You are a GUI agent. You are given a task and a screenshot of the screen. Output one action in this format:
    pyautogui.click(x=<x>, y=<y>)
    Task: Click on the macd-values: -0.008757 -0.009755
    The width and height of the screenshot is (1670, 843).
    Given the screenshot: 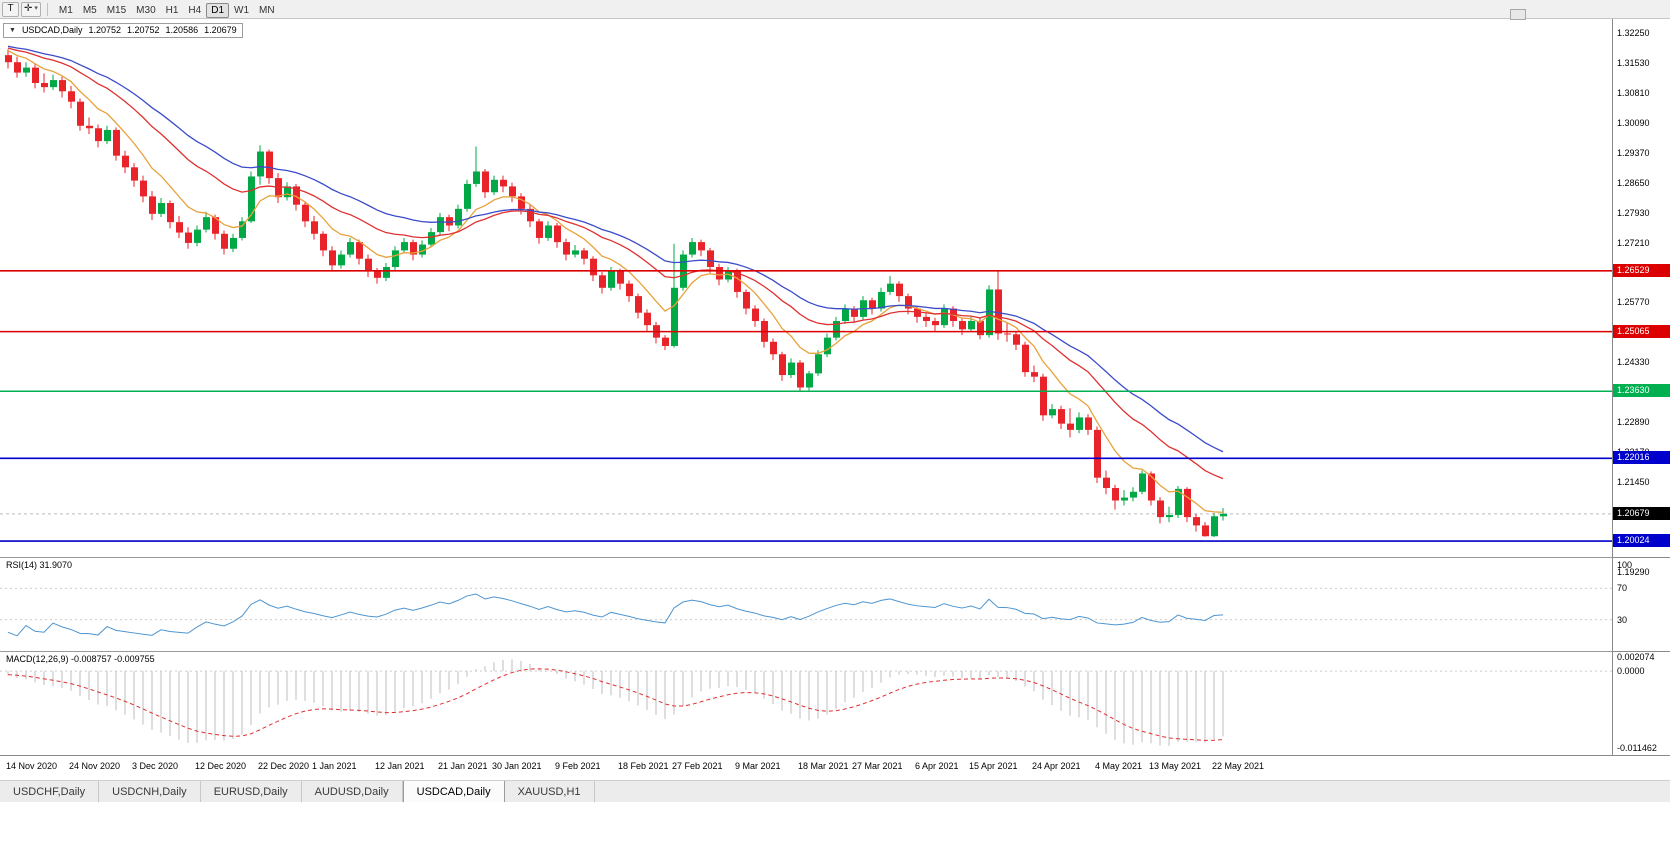 What is the action you would take?
    pyautogui.click(x=113, y=659)
    